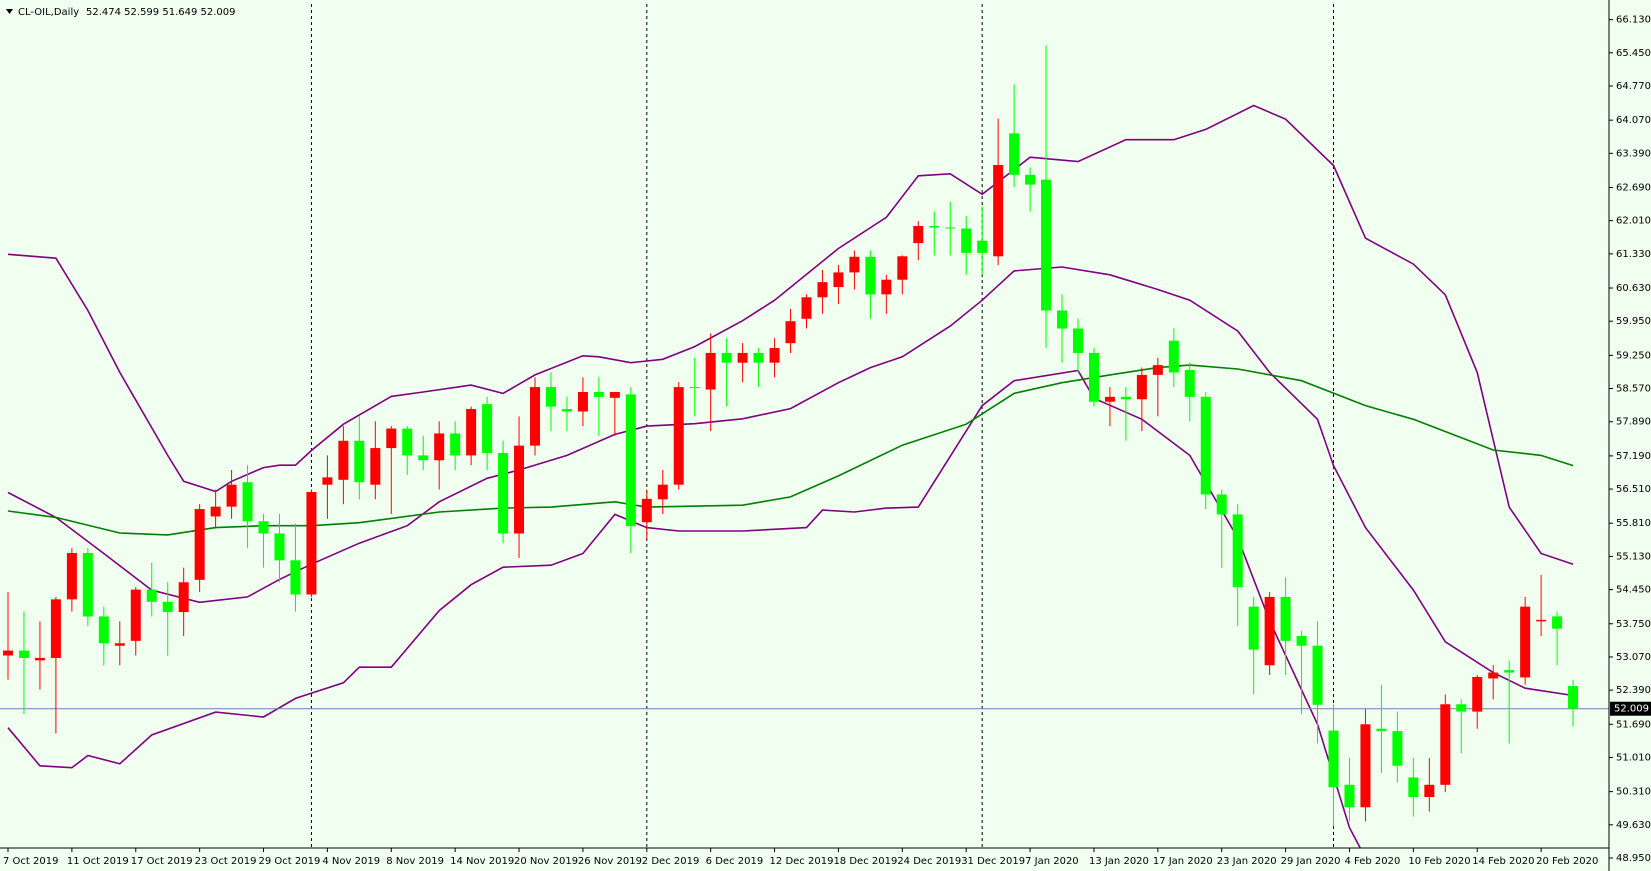 The image size is (1651, 871). What do you see at coordinates (1372, 861) in the screenshot?
I see `x-tick-label: 4 Feb 2020` at bounding box center [1372, 861].